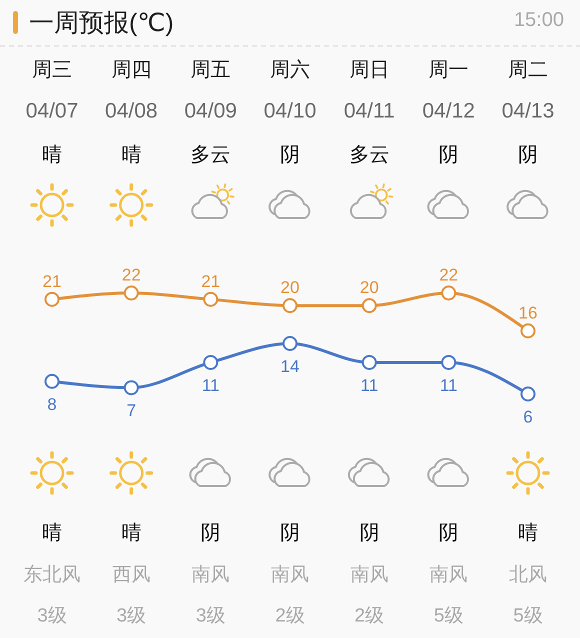 This screenshot has width=580, height=638. What do you see at coordinates (290, 70) in the screenshot?
I see `category: 周六` at bounding box center [290, 70].